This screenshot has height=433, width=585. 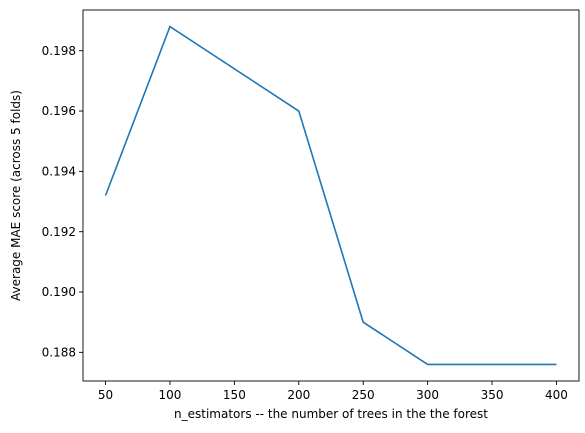 What do you see at coordinates (59, 51) in the screenshot?
I see `y-tick-label: 0.198` at bounding box center [59, 51].